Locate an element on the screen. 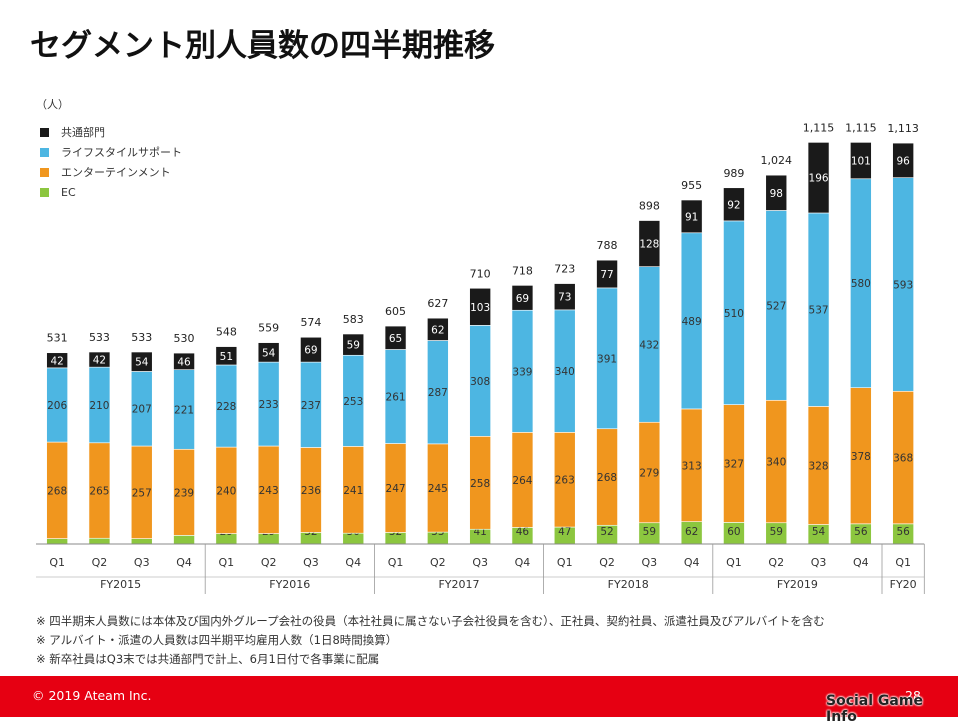  total-label: 583 is located at coordinates (353, 319).